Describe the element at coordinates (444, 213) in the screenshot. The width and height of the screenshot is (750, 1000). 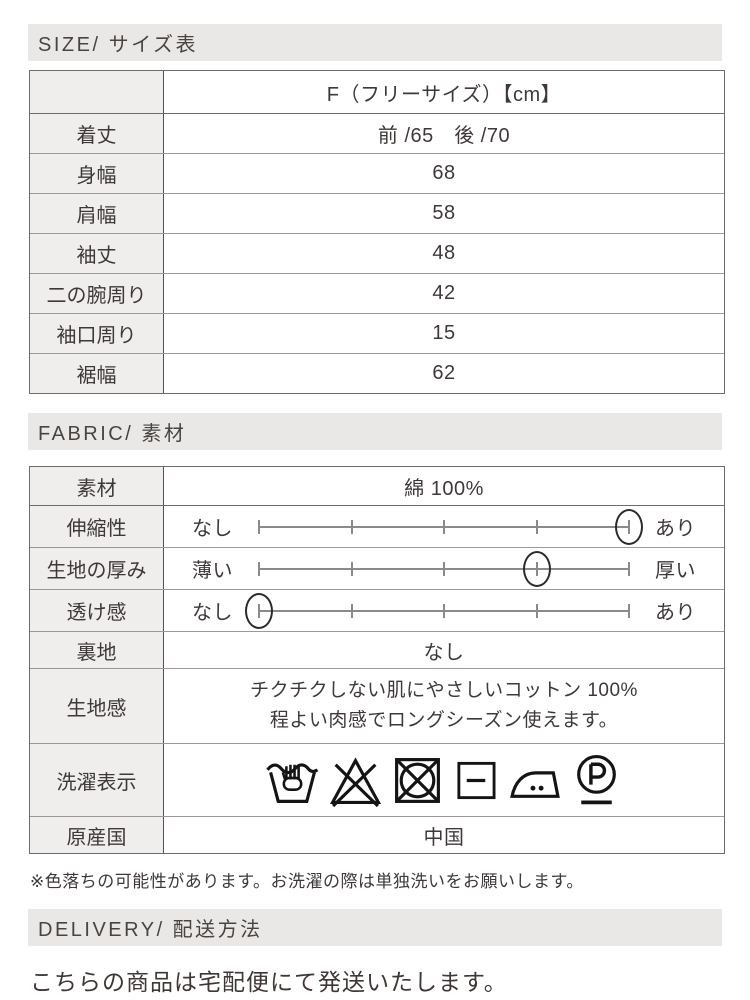
I see `row-value: 58` at that location.